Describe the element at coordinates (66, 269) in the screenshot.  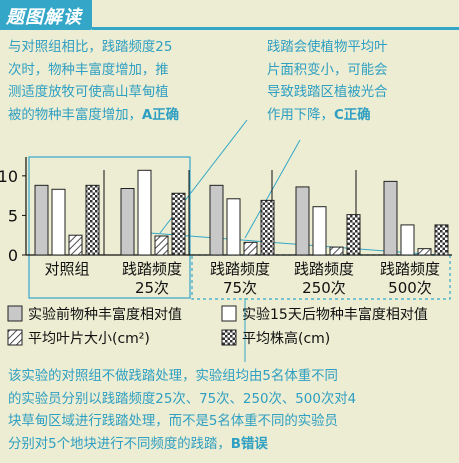
I see `x-tick-label: 对照组` at that location.